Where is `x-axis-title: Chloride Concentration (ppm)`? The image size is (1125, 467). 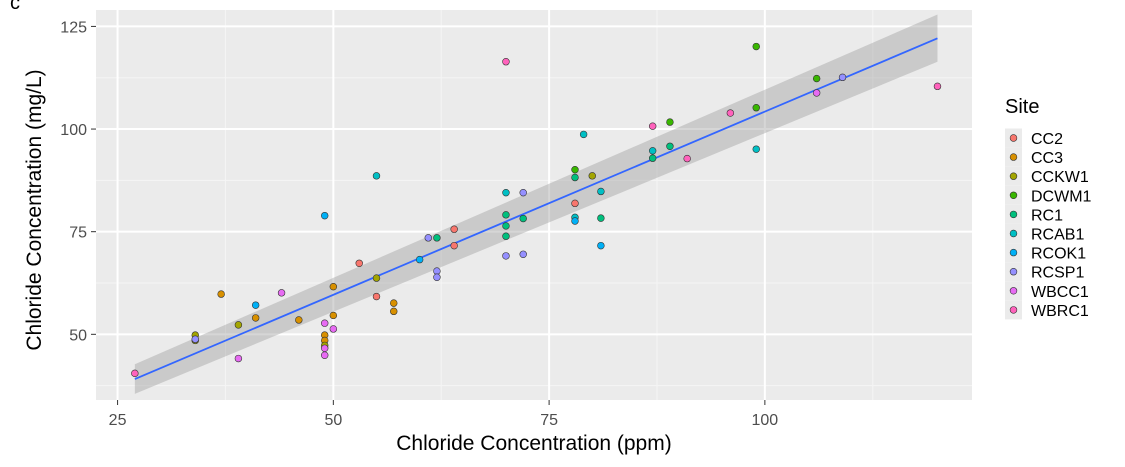 x-axis-title: Chloride Concentration (ppm) is located at coordinates (533, 443).